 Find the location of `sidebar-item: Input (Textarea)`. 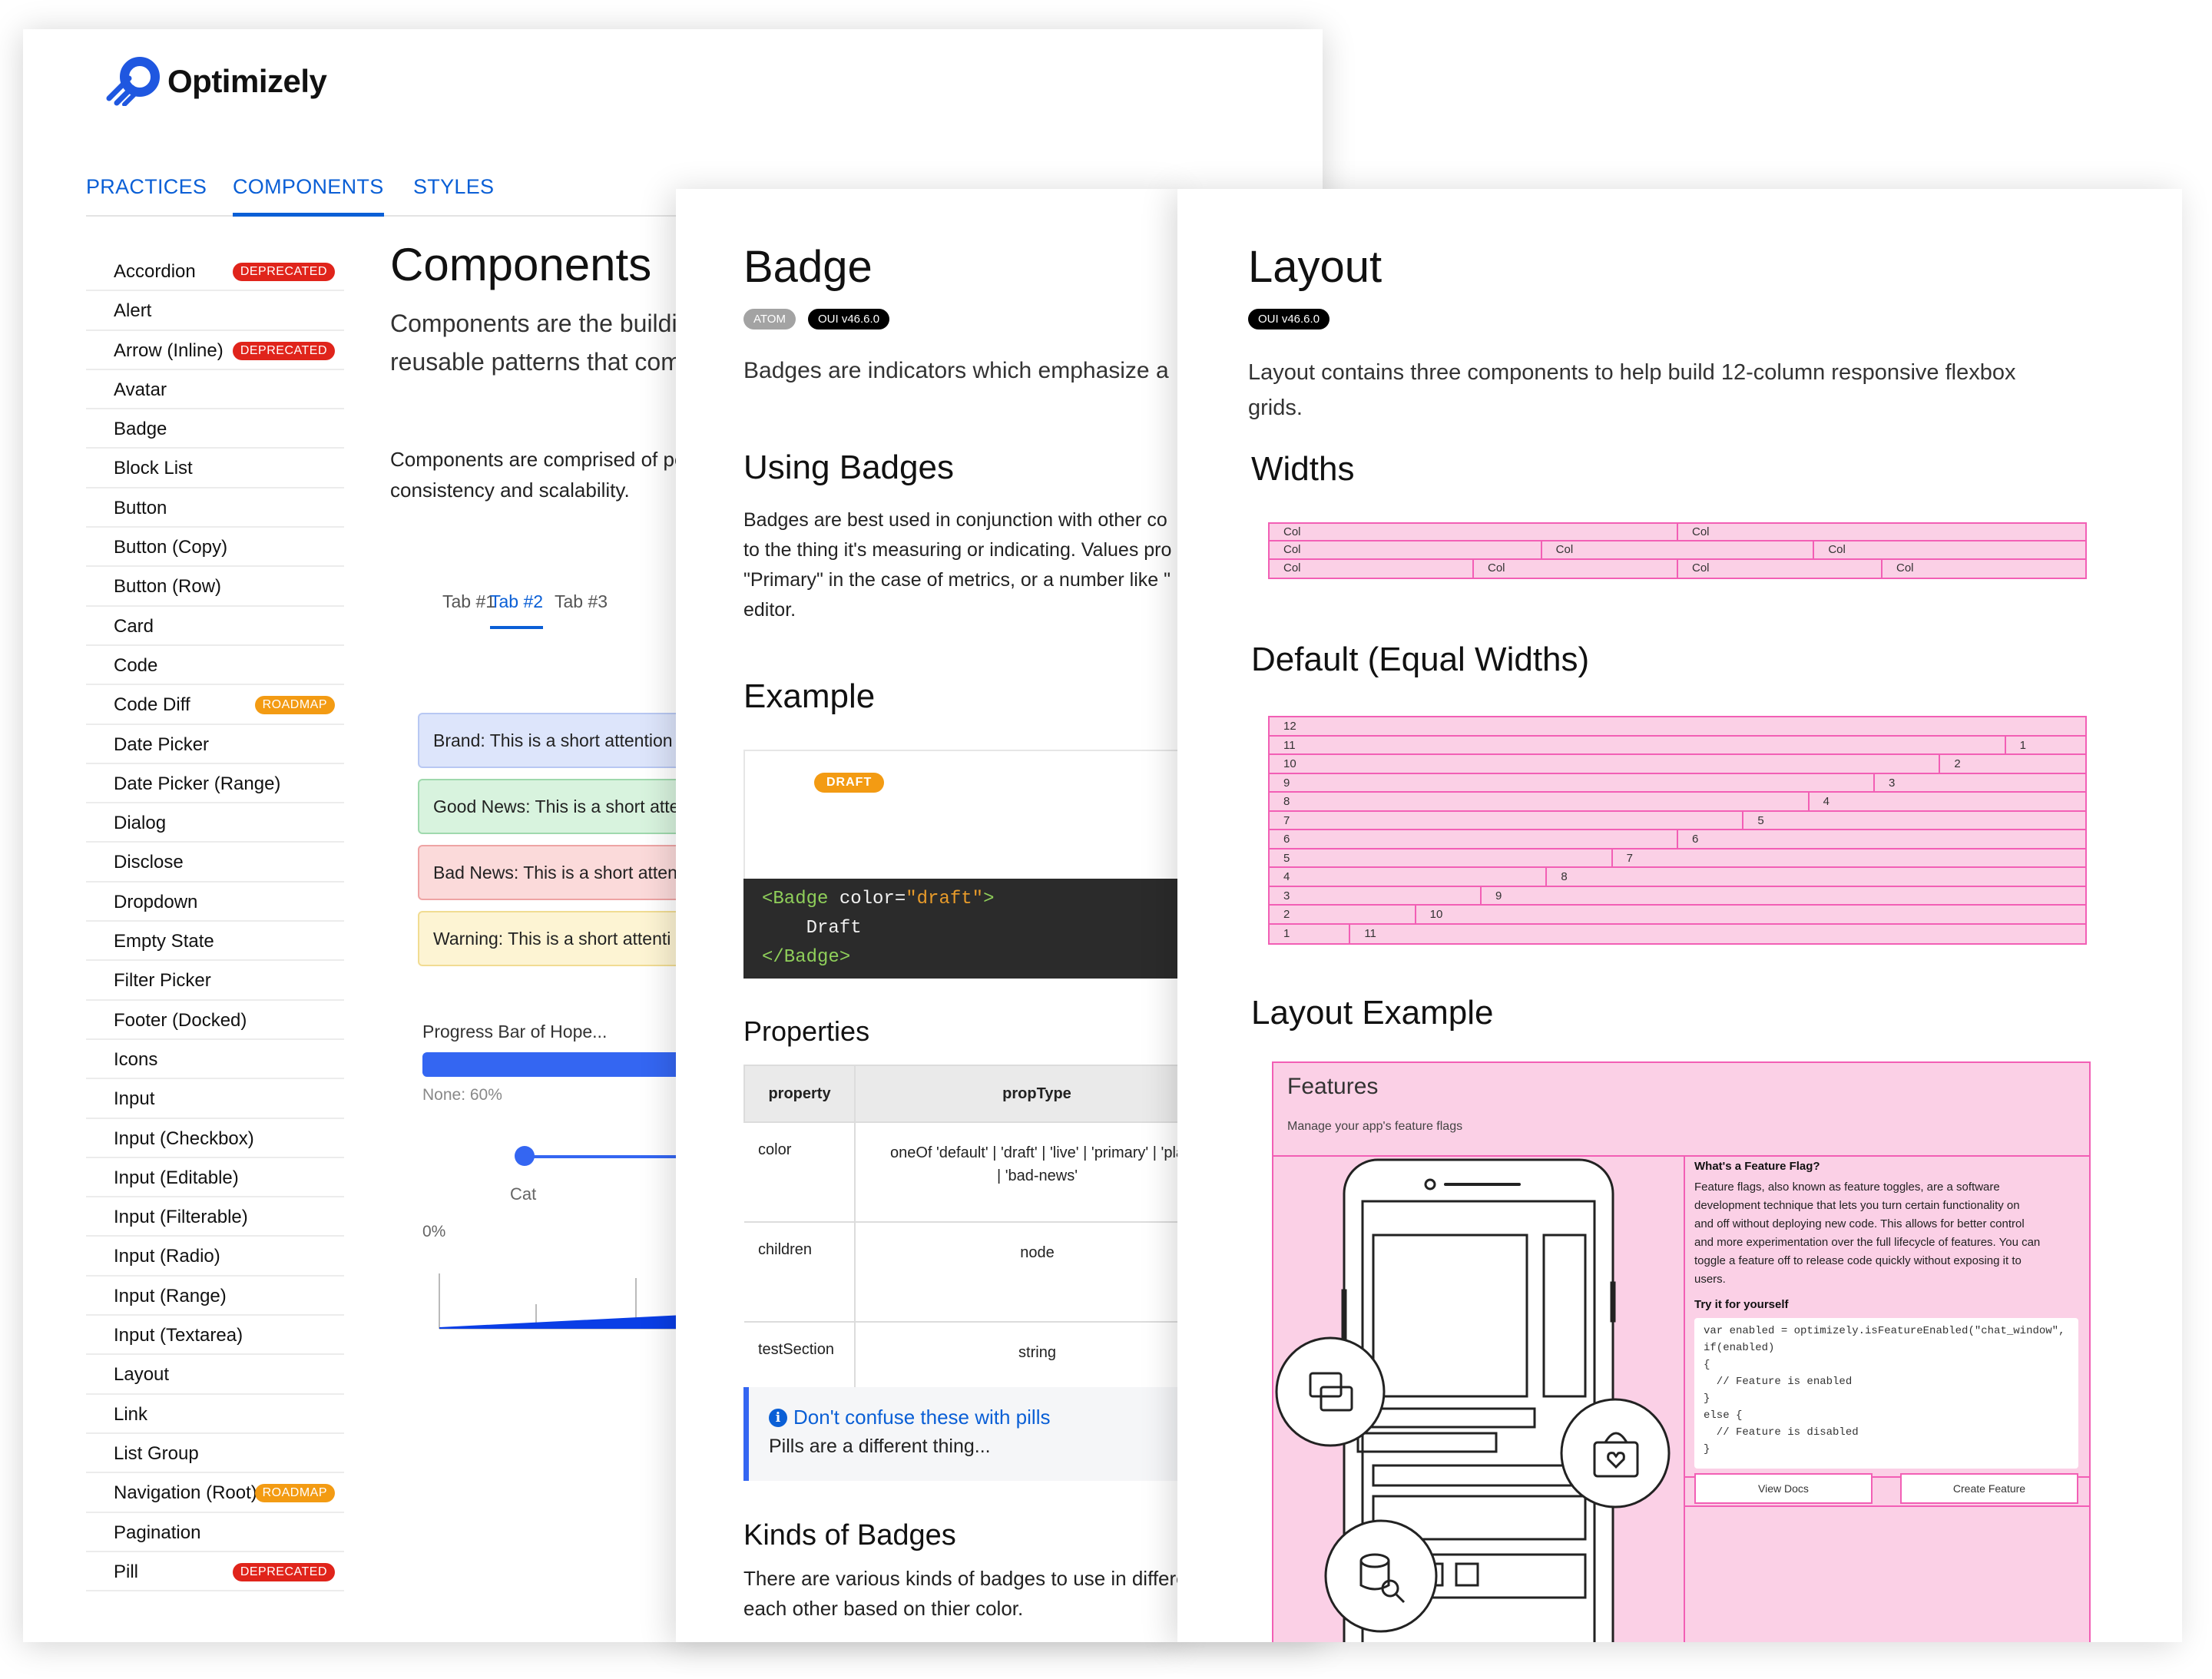

sidebar-item: Input (Textarea) is located at coordinates (215, 1336).